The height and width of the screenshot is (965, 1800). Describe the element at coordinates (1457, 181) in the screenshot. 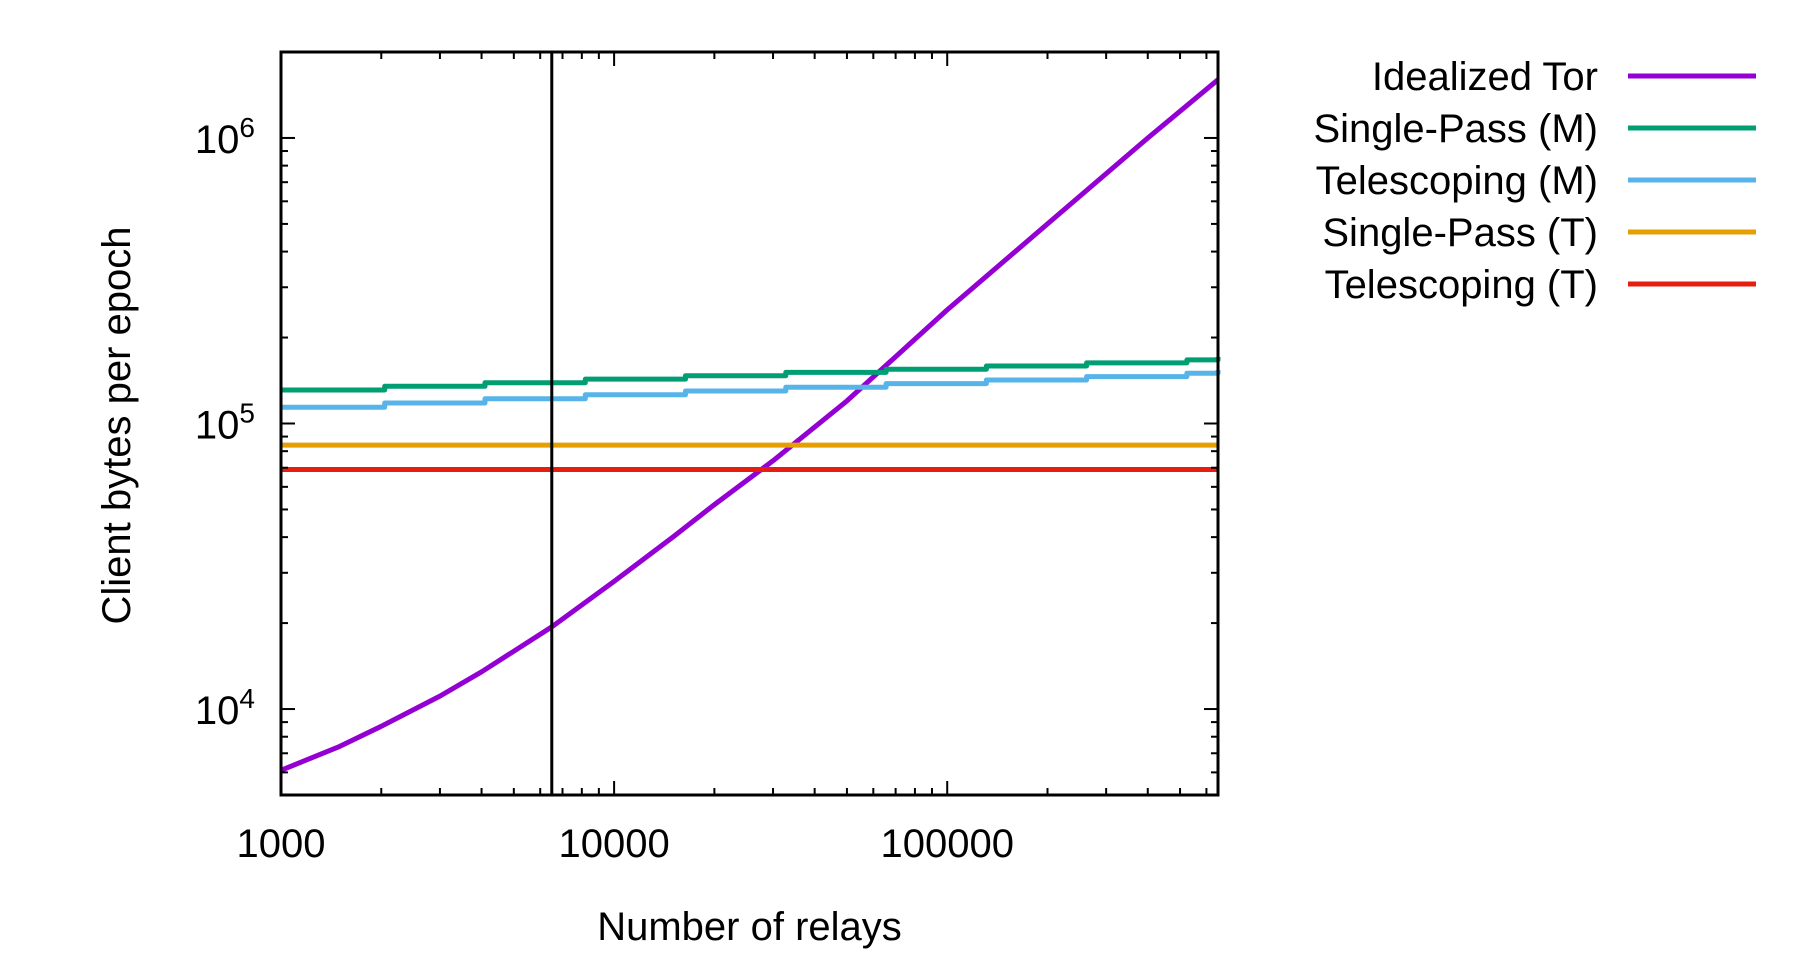

I see `legend-label: Telescoping (M)` at that location.